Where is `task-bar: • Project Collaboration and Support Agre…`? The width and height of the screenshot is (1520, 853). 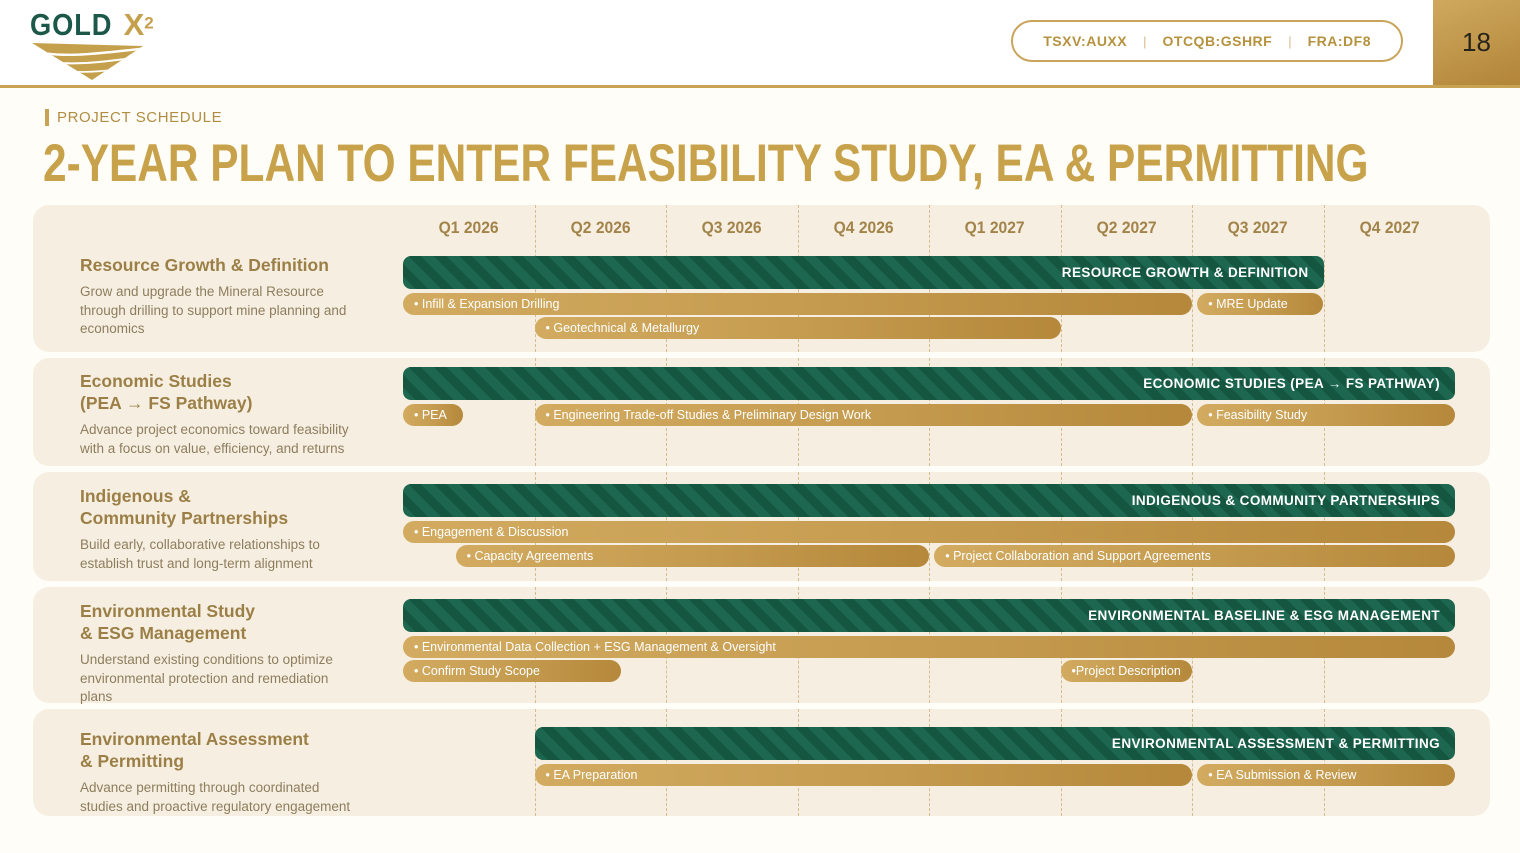
task-bar: • Project Collaboration and Support Agre… is located at coordinates (1194, 556).